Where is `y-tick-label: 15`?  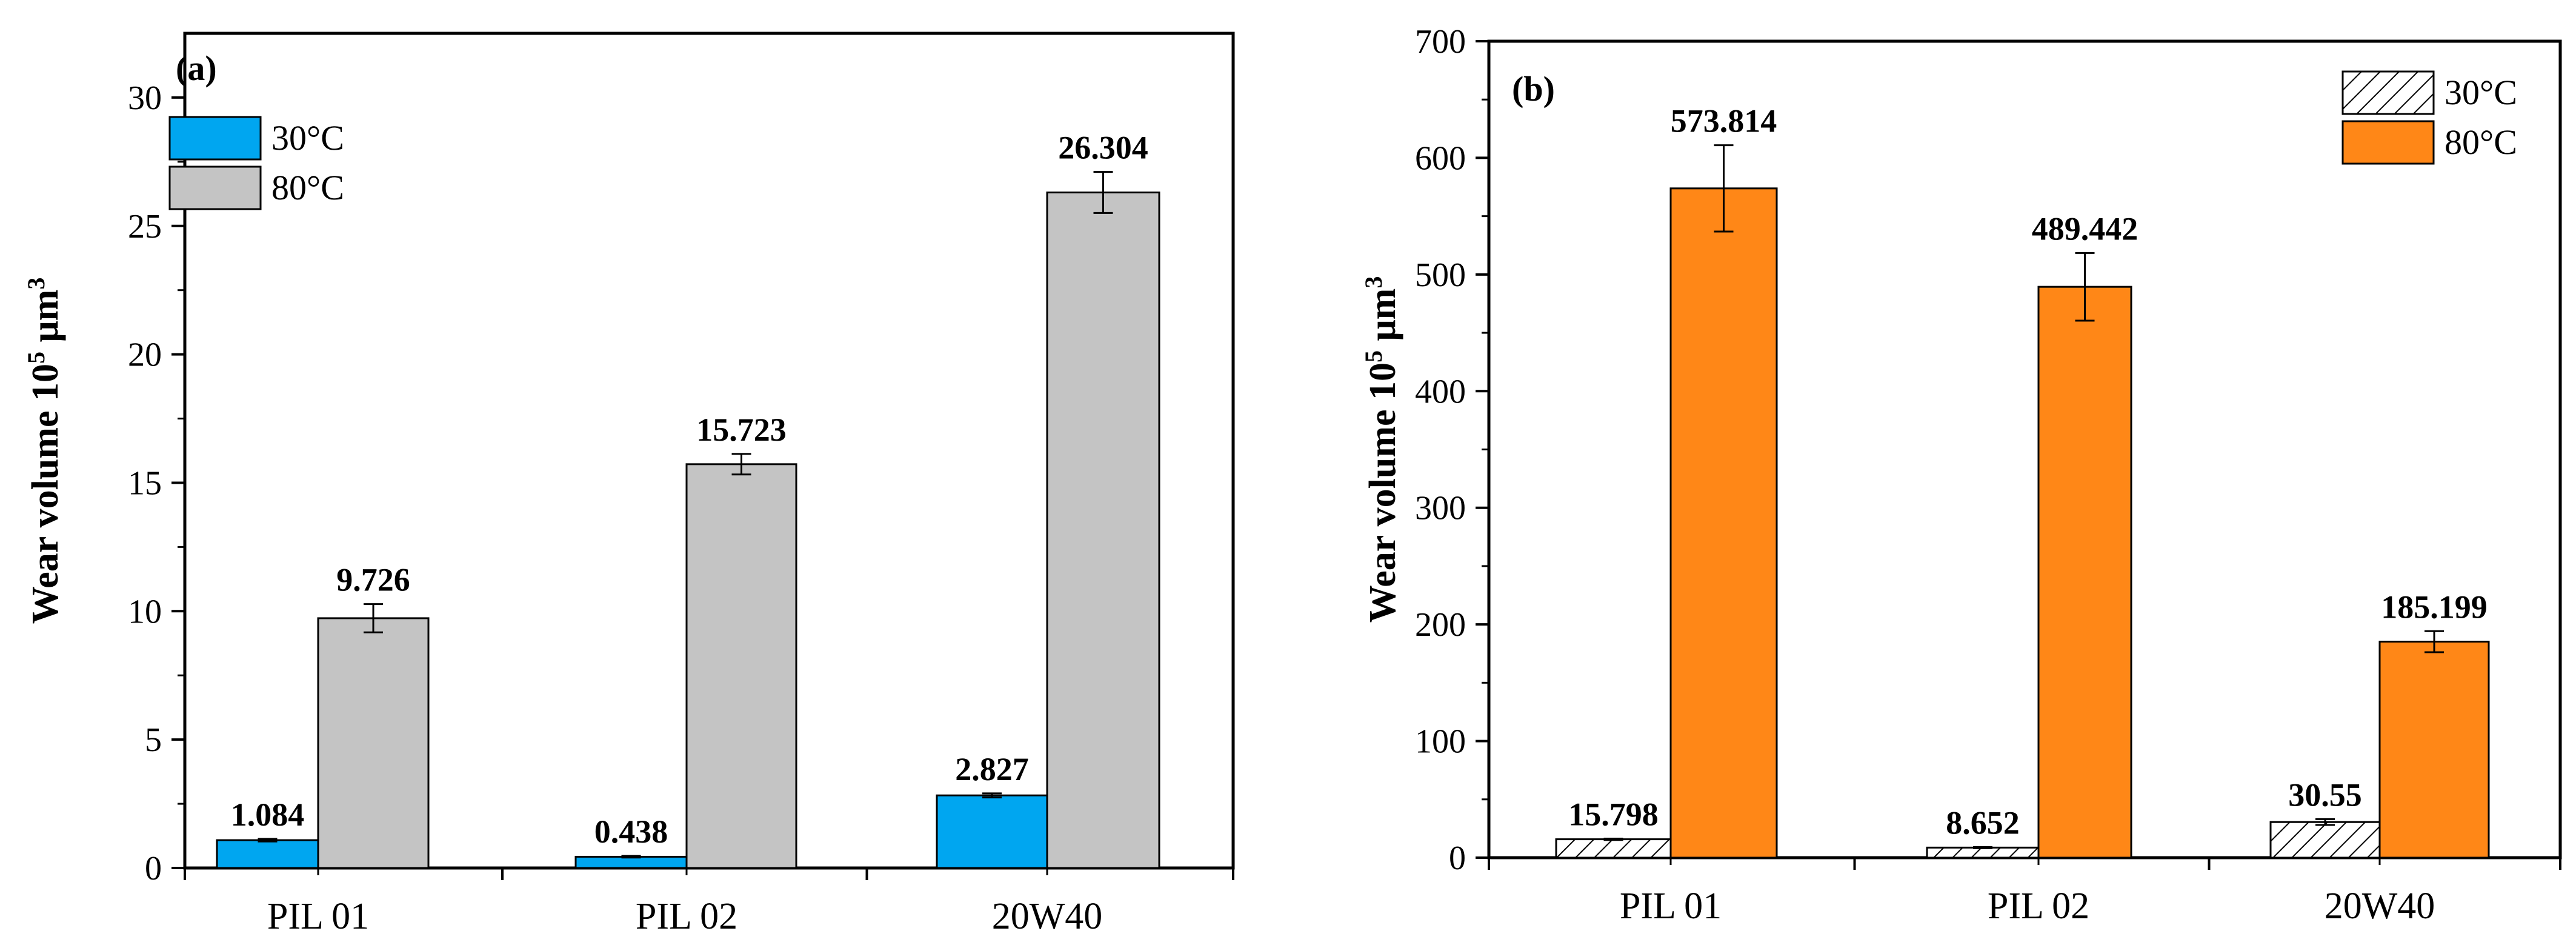
y-tick-label: 15 is located at coordinates (145, 483).